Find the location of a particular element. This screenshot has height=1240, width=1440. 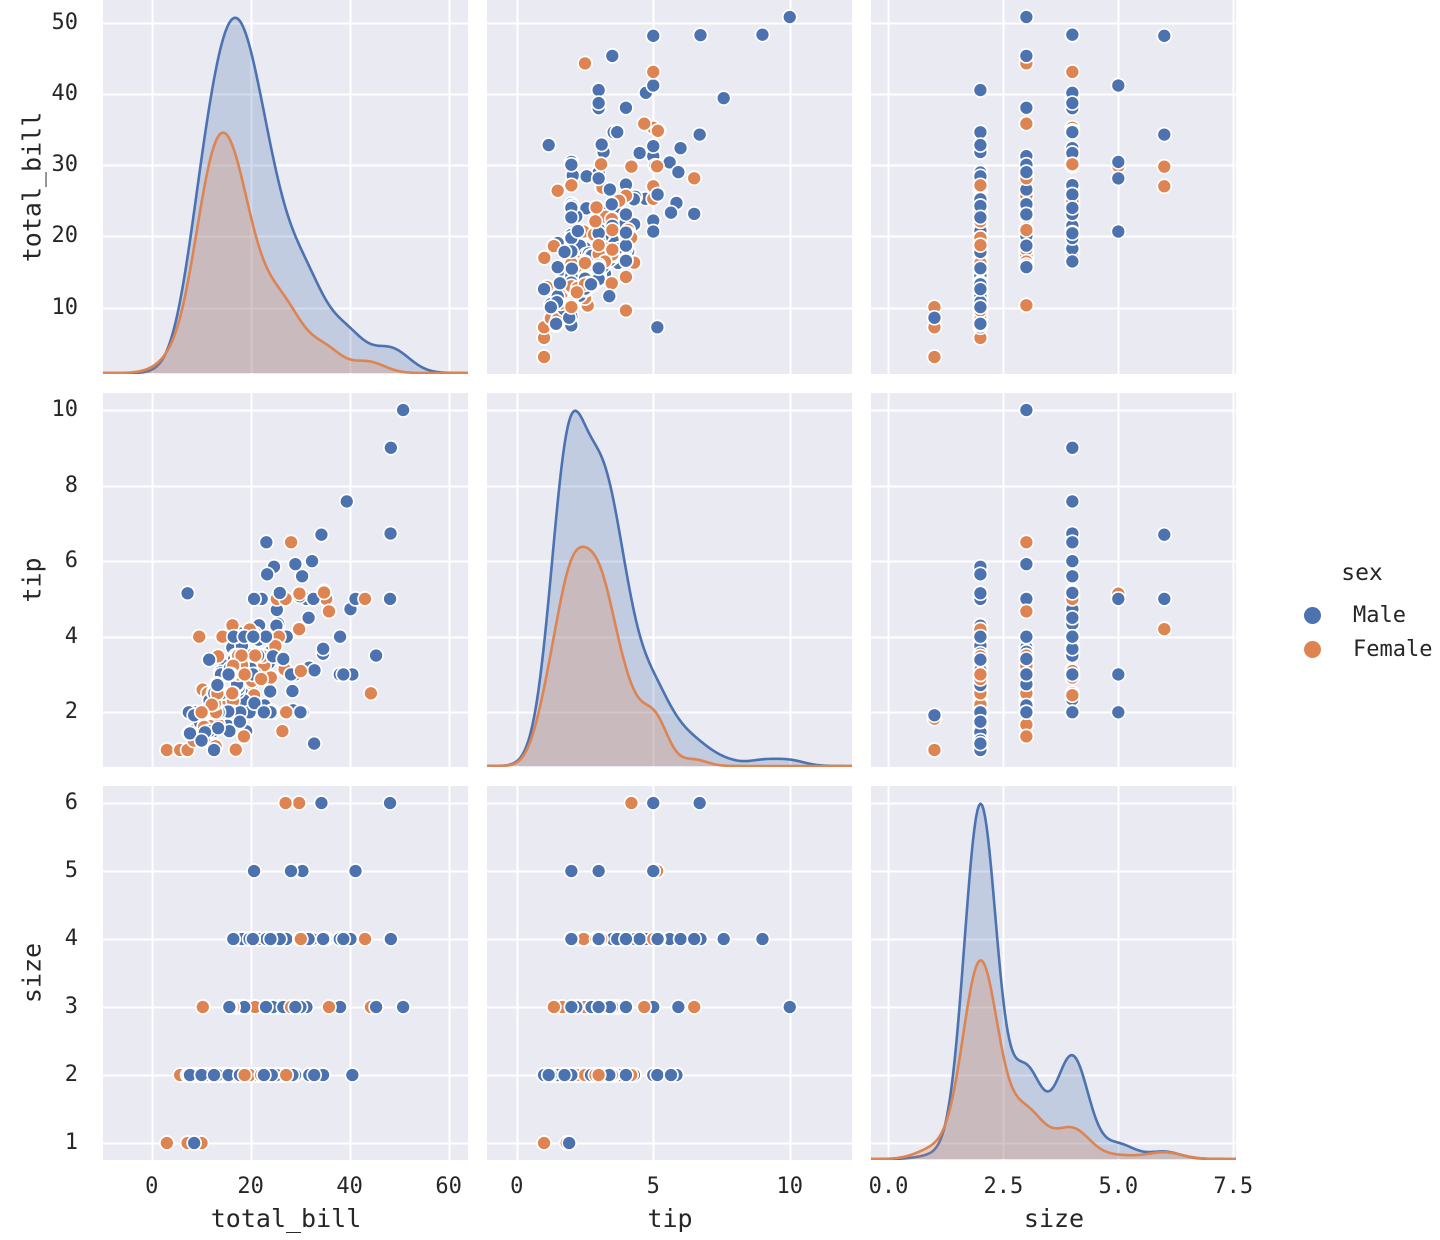

y-tick-label-total_bill: 30 is located at coordinates (65, 165).